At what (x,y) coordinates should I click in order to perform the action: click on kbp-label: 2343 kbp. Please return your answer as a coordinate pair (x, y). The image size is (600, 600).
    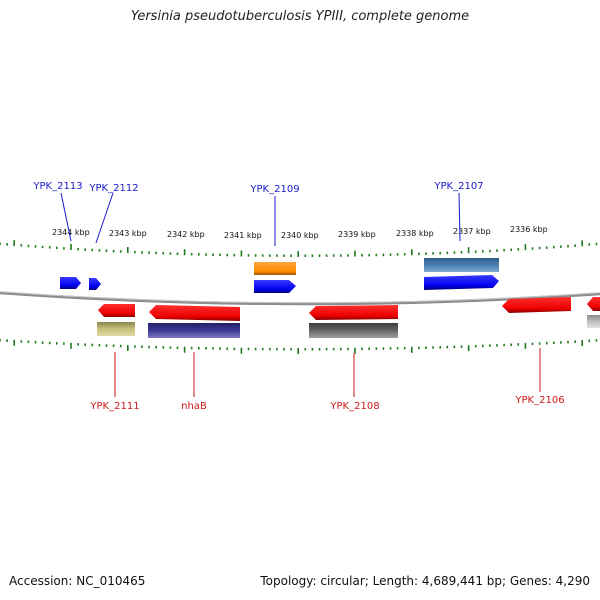
    Looking at the image, I should click on (128, 233).